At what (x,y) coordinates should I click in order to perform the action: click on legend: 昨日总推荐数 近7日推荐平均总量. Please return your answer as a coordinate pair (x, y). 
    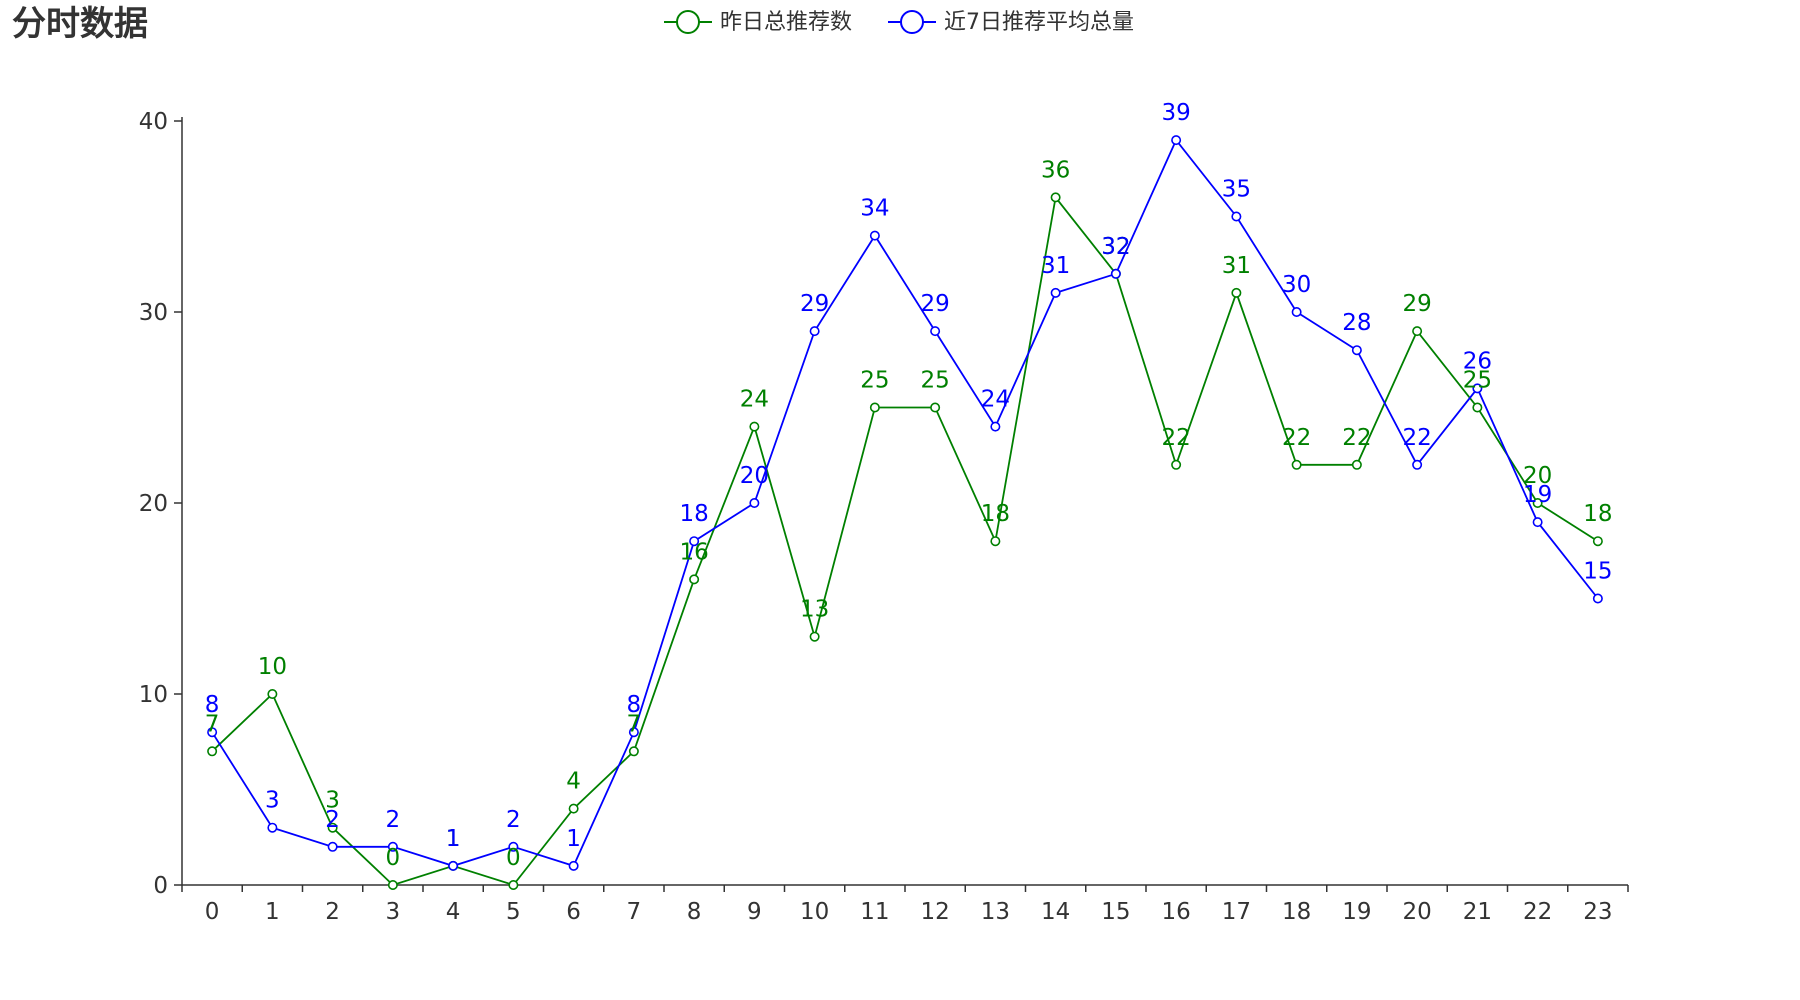
    Looking at the image, I should click on (899, 22).